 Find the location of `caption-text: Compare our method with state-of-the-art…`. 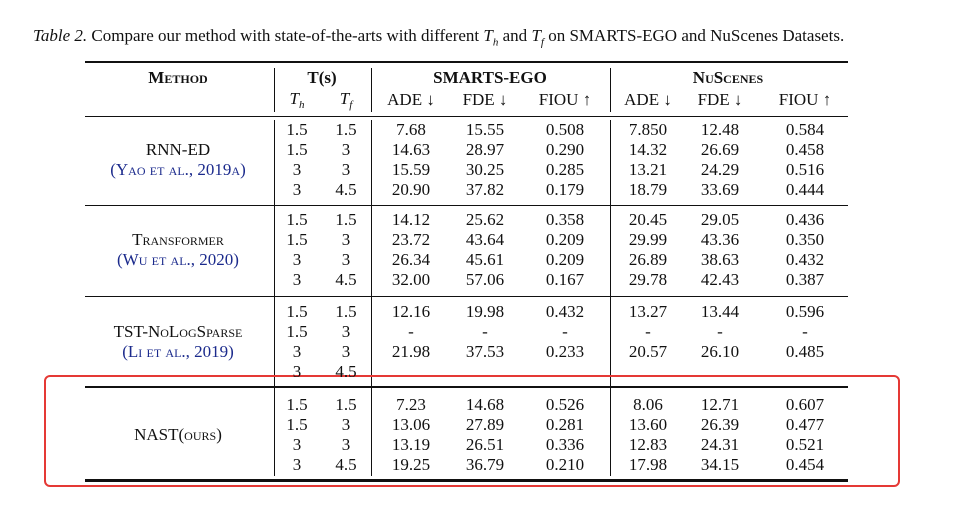

caption-text: Compare our method with state-of-the-art… is located at coordinates (285, 35).